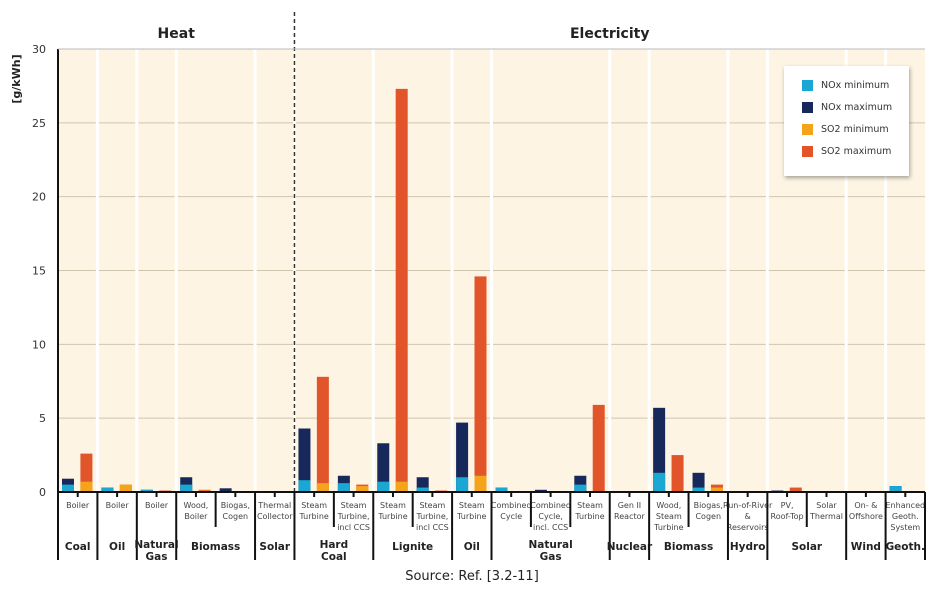 The image size is (944, 595). Describe the element at coordinates (472, 576) in the screenshot. I see `source-note: Source: Ref. [3.2-11]` at that location.